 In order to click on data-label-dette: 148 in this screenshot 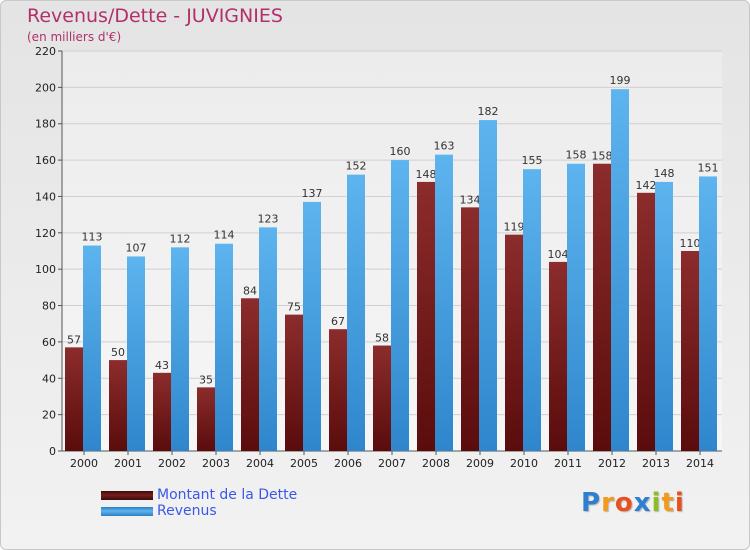, I will do `click(426, 174)`.